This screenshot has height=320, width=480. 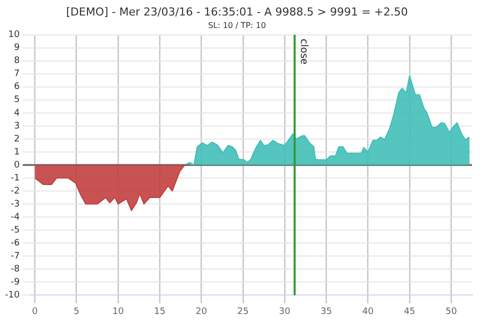 I want to click on y-tick-label: -4, so click(x=15, y=217).